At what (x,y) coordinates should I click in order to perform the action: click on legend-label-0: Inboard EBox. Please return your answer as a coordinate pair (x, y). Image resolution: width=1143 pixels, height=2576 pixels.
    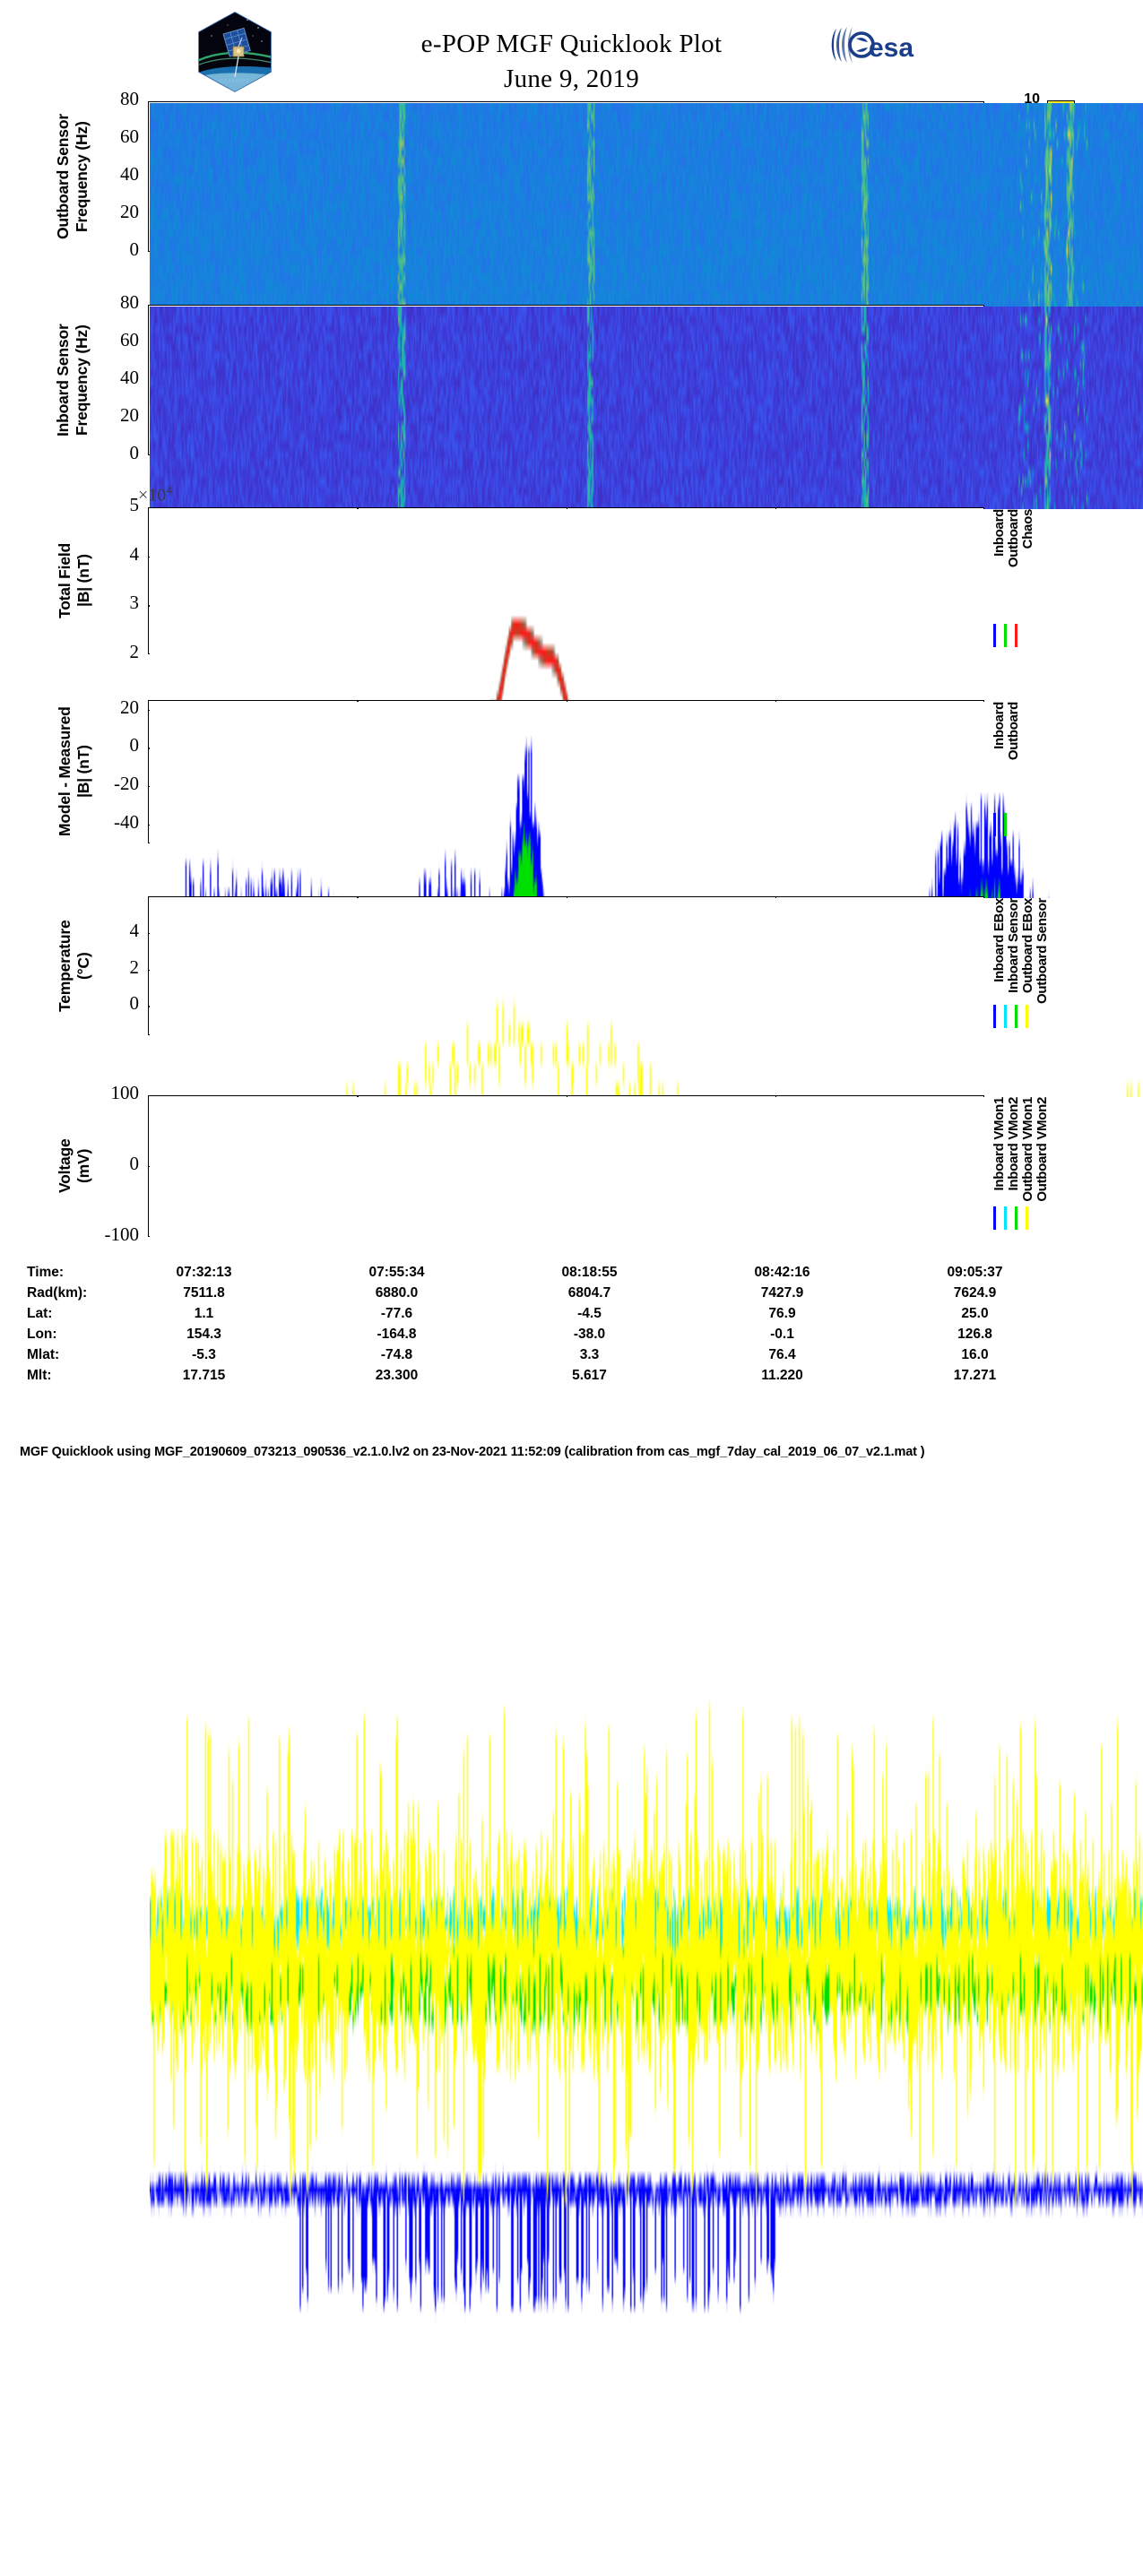
    Looking at the image, I should click on (999, 940).